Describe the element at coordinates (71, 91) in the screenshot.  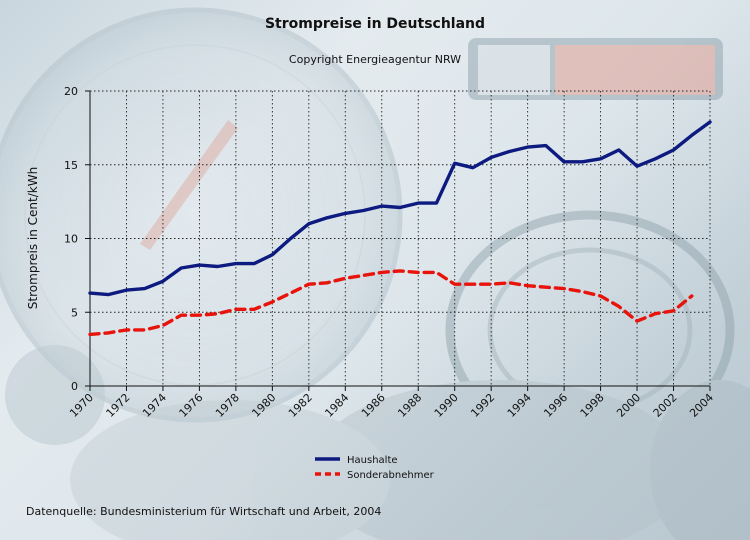
I see `y-tick-label: 20` at that location.